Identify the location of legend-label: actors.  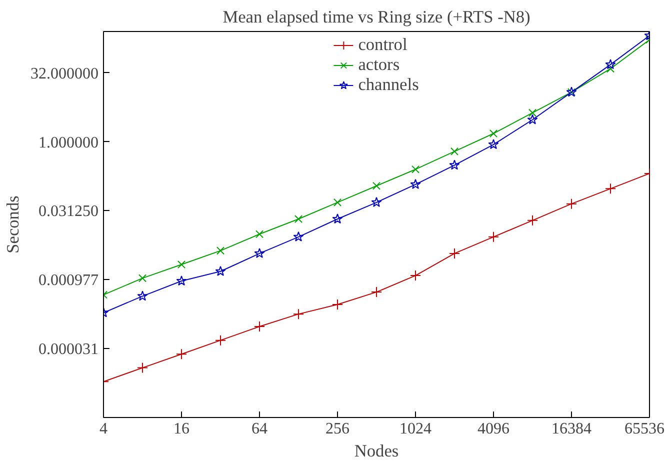
(379, 65).